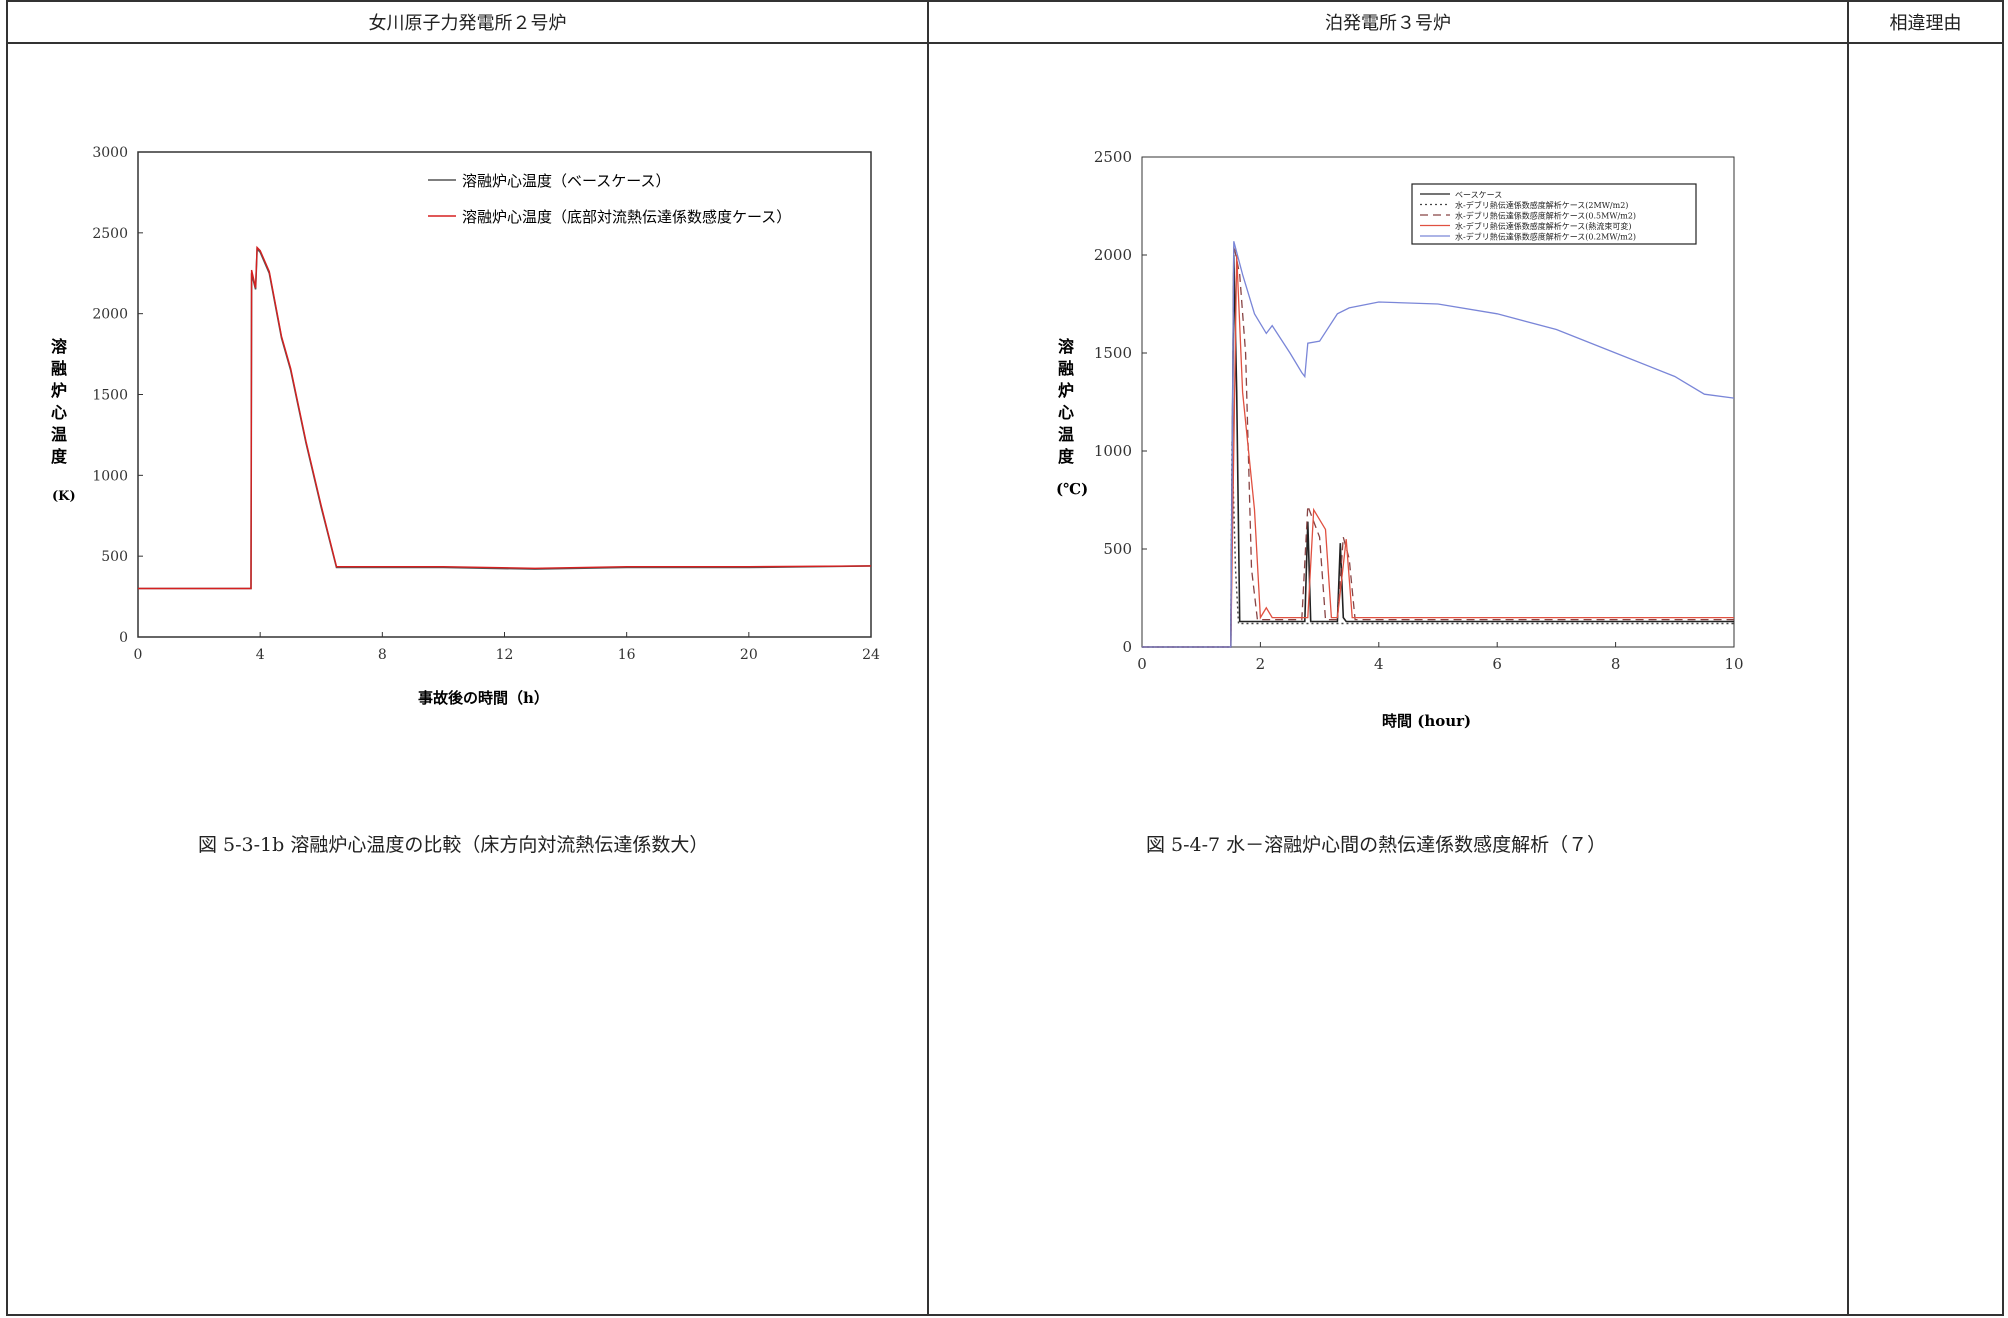  I want to click on x-tick-label: 16, so click(627, 655).